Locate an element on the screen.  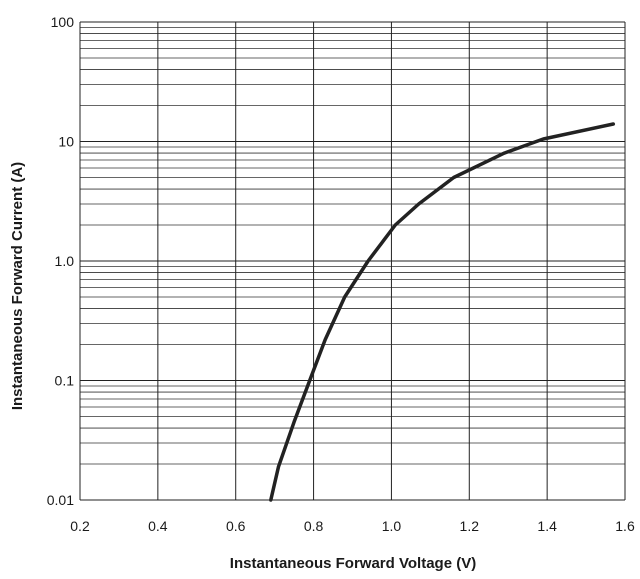
x-tick-label: 1.4 is located at coordinates (547, 526).